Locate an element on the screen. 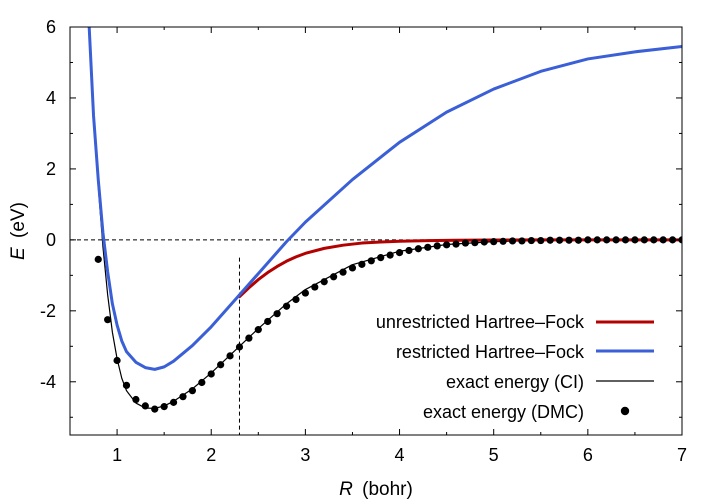 This screenshot has height=504, width=720. y-tick-label: 4 is located at coordinates (51, 98).